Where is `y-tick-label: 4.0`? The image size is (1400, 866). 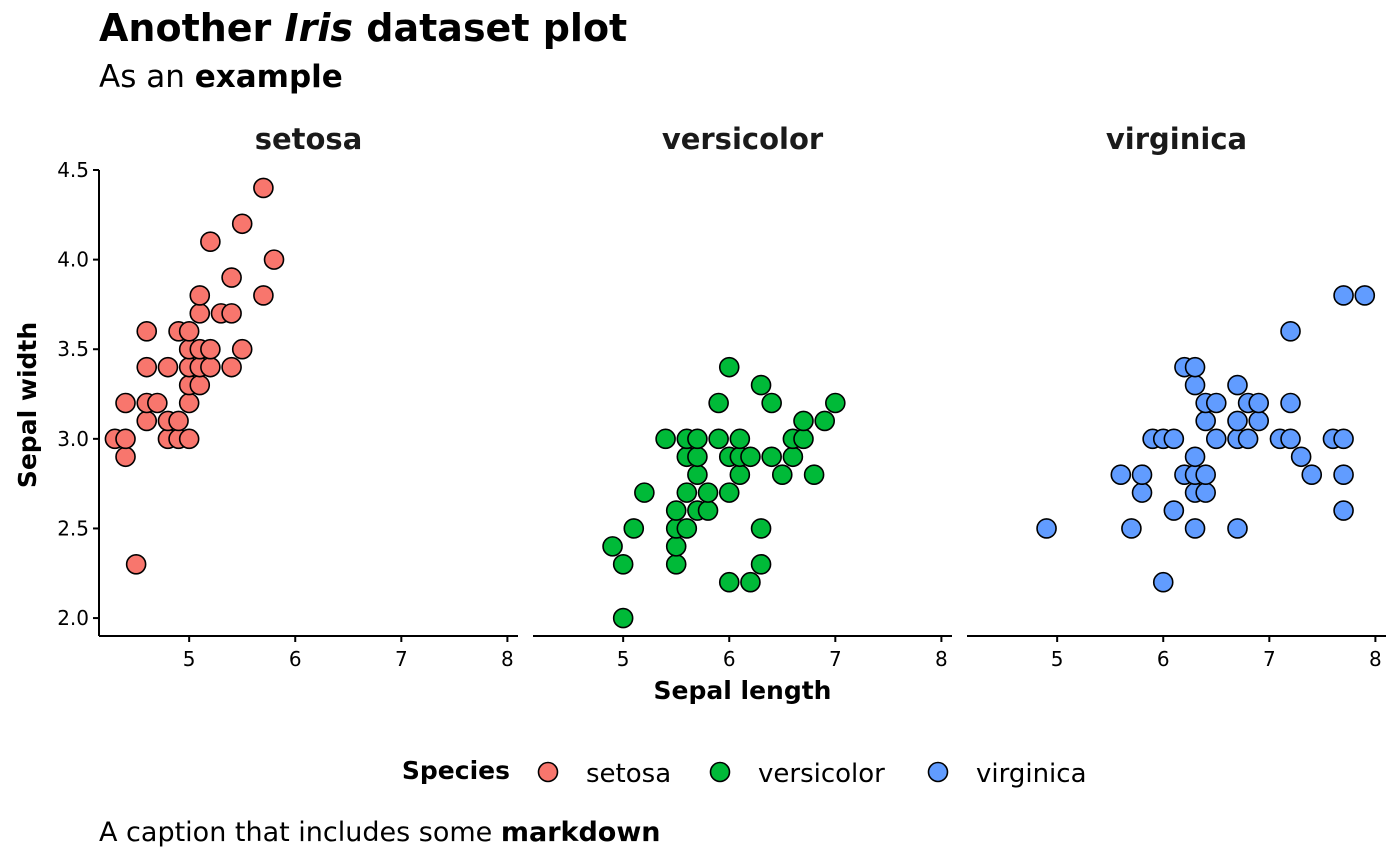 y-tick-label: 4.0 is located at coordinates (73, 260).